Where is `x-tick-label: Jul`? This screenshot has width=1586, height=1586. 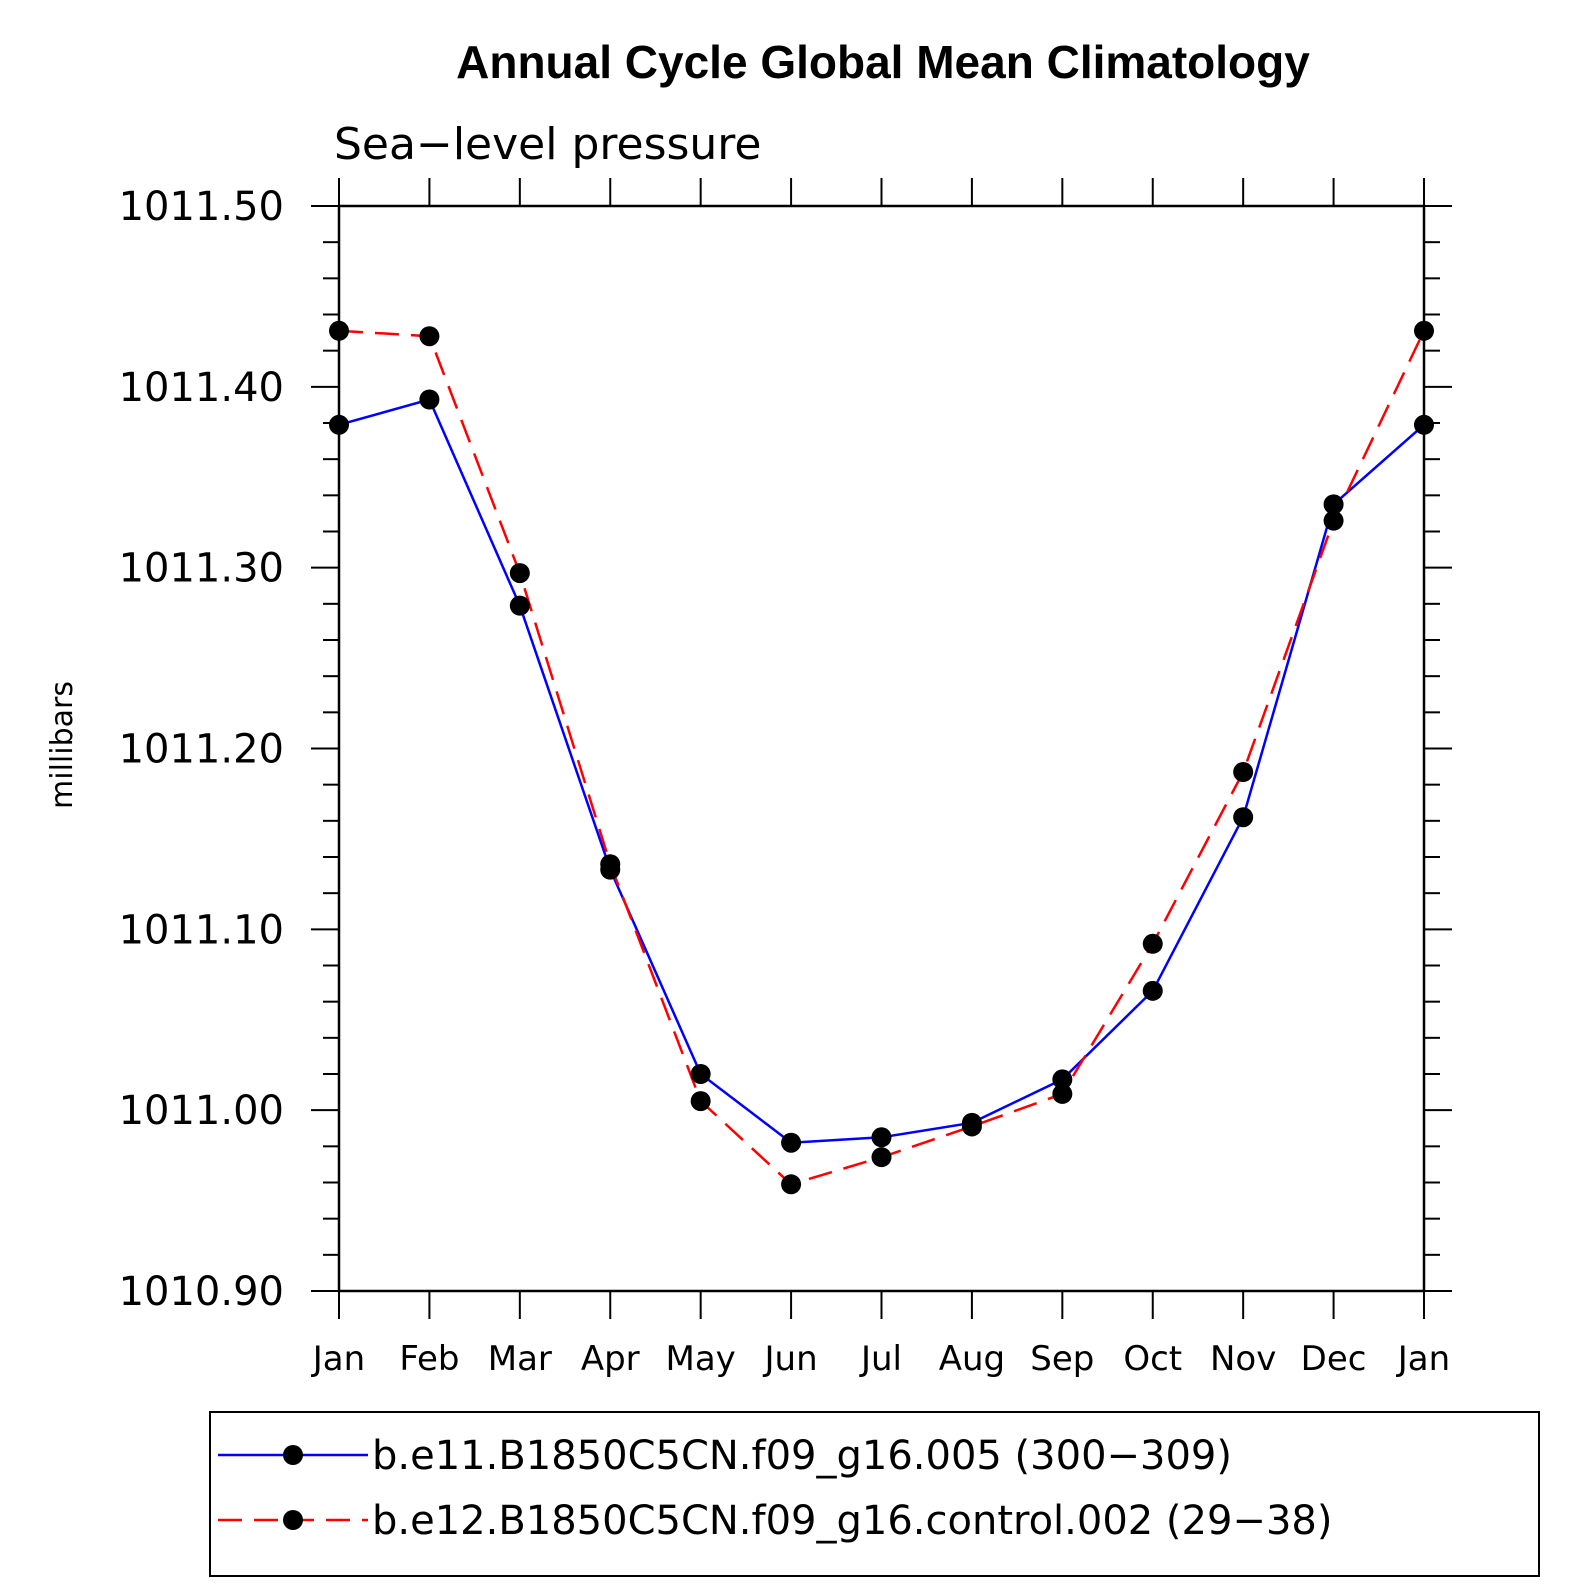 x-tick-label: Jul is located at coordinates (880, 1359).